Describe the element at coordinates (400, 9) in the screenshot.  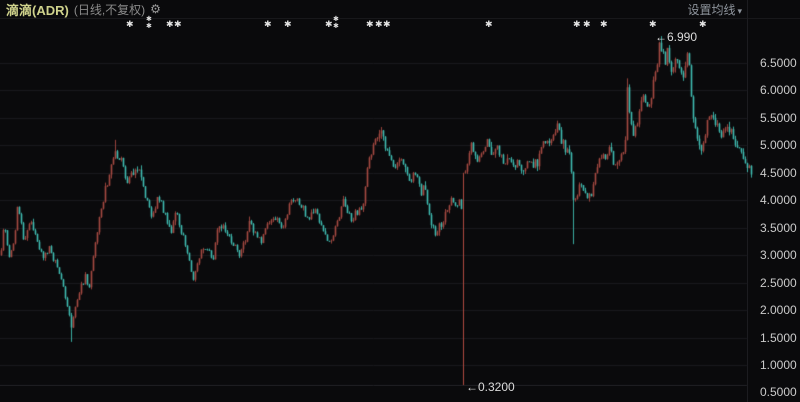
I see `chart-header: 滴滴(ADR) (日线,不复权) ⚙ 设置均线 ▾` at that location.